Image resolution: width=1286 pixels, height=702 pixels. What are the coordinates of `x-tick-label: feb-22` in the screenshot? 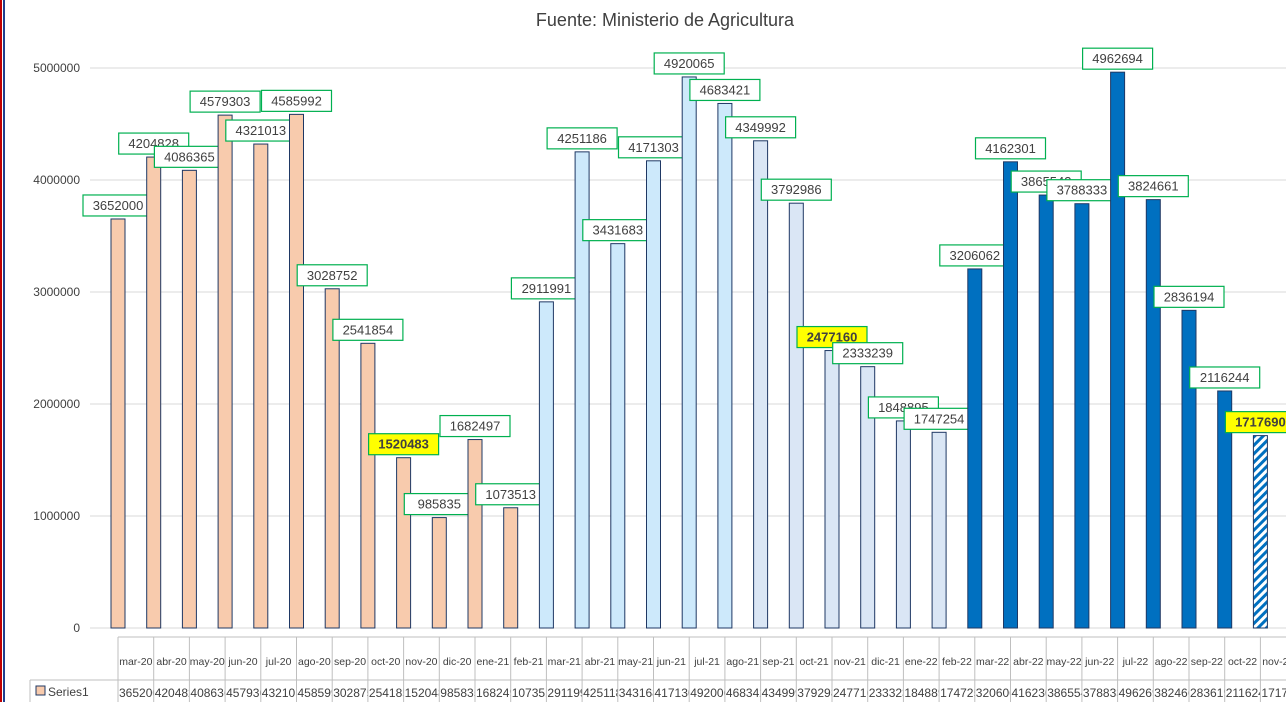 It's located at (957, 662).